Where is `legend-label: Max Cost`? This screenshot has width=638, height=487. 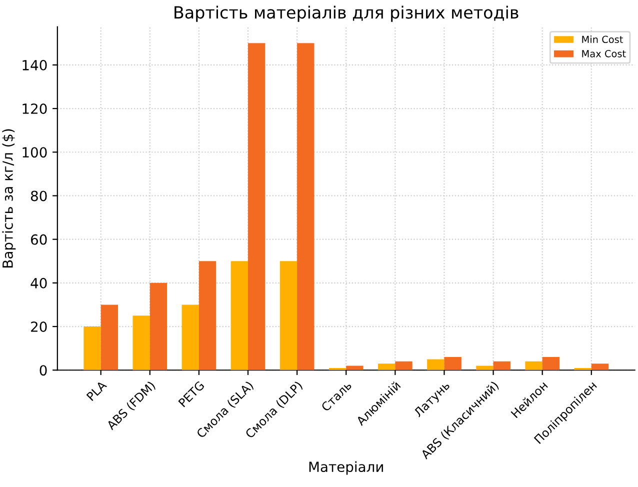 legend-label: Max Cost is located at coordinates (604, 54).